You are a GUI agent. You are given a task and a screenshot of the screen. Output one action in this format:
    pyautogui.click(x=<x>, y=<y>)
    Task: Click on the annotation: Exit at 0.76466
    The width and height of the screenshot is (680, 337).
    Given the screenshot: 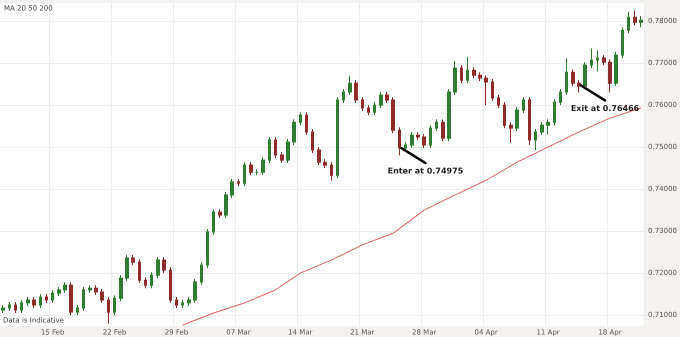 What is the action you would take?
    pyautogui.click(x=605, y=108)
    